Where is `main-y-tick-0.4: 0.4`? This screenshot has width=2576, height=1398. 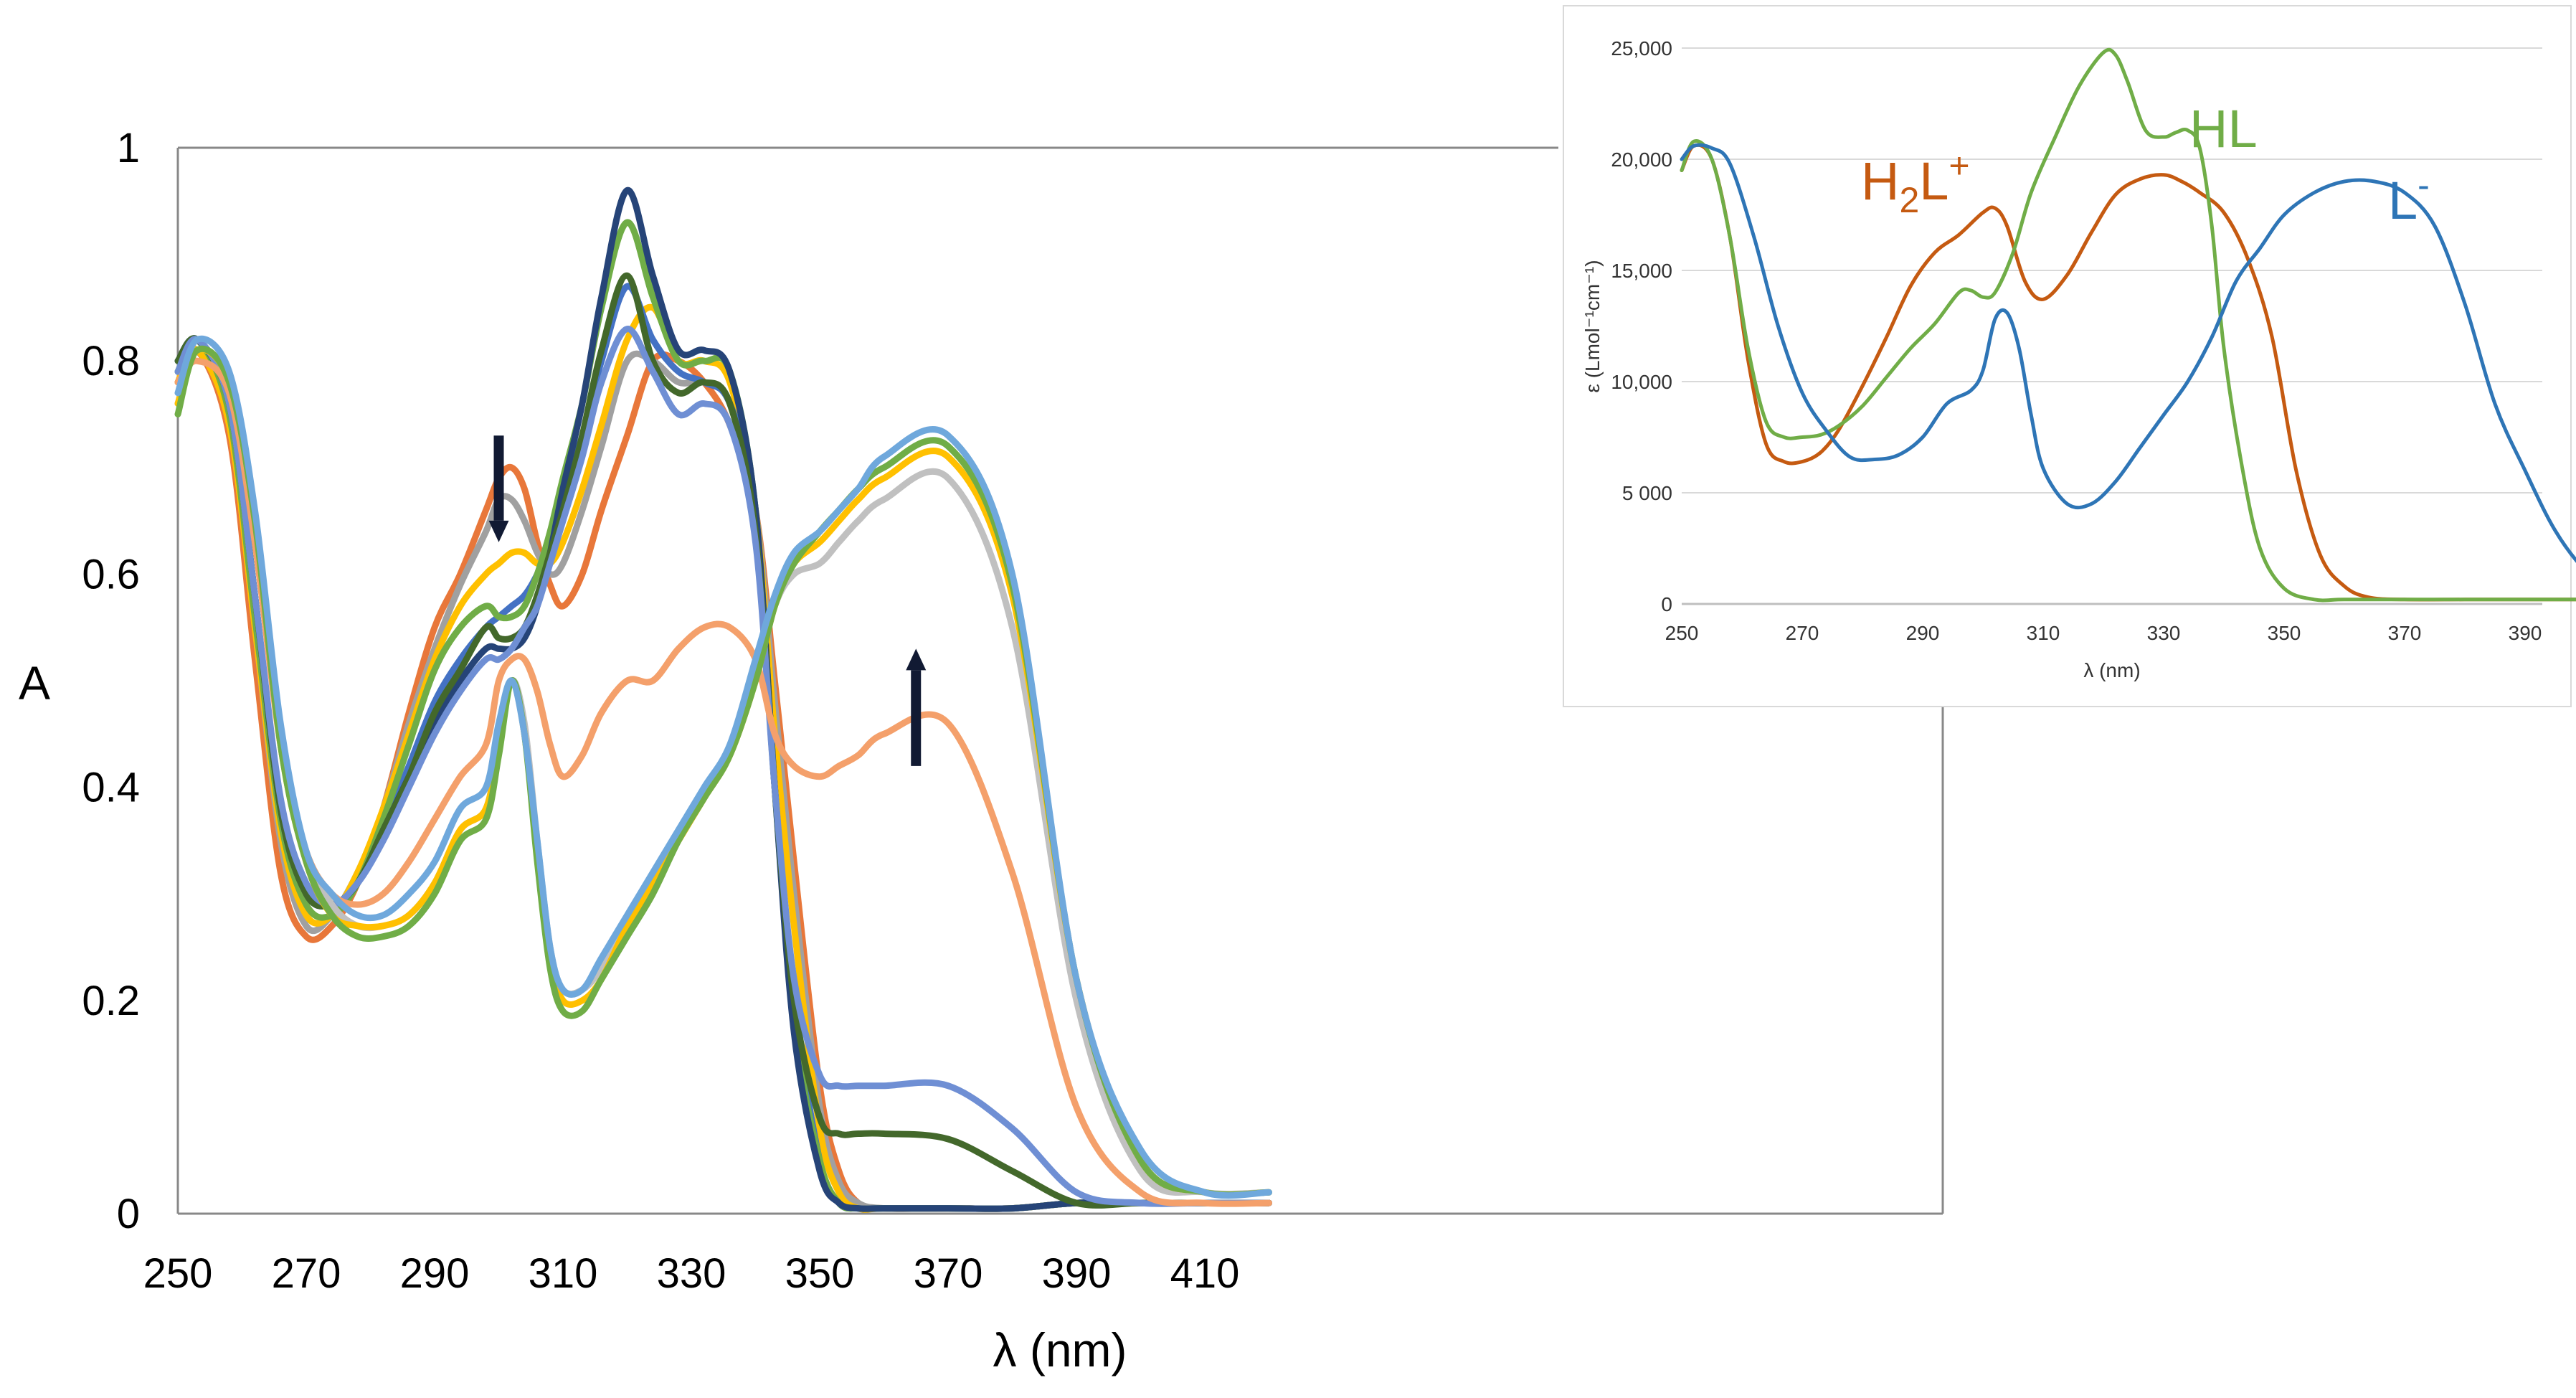 main-y-tick-0.4: 0.4 is located at coordinates (111, 788).